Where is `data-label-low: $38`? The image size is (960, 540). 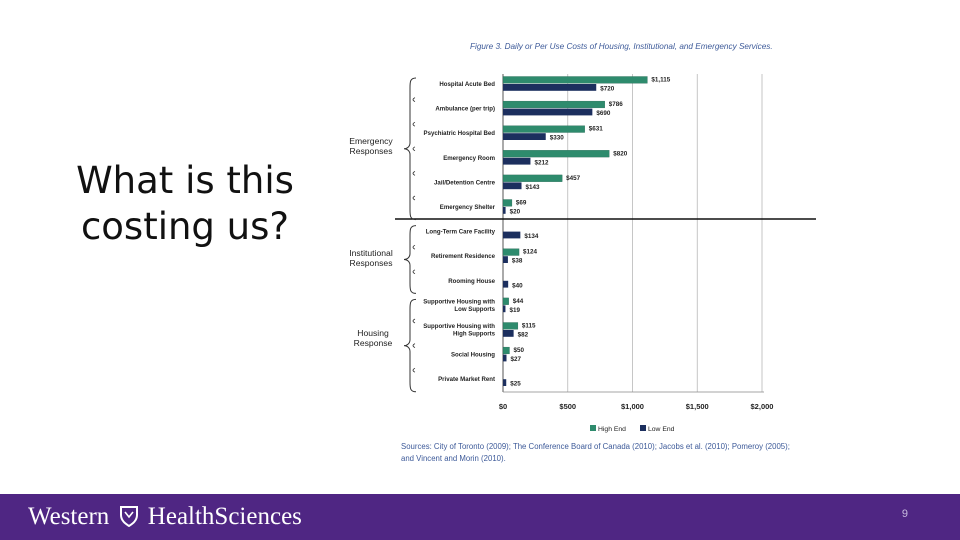 data-label-low: $38 is located at coordinates (517, 261).